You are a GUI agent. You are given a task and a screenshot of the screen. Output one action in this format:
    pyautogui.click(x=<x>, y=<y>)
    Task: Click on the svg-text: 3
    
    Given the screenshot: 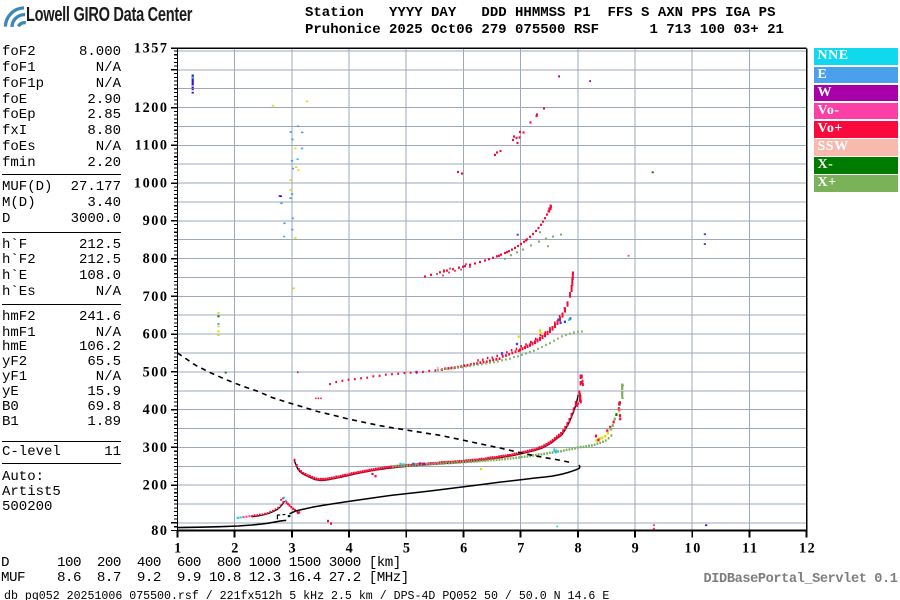 What is the action you would take?
    pyautogui.click(x=292, y=549)
    